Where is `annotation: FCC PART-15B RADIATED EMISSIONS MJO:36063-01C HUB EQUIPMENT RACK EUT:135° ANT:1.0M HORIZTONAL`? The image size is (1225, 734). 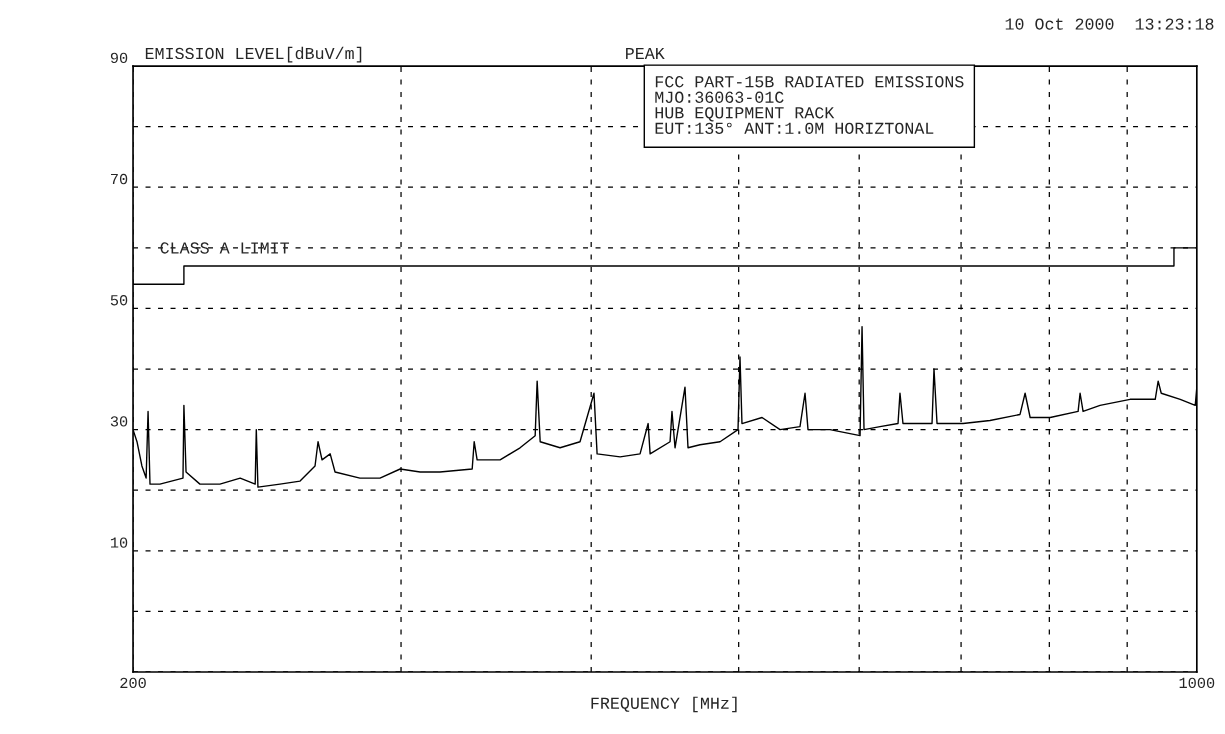 annotation: FCC PART-15B RADIATED EMISSIONS MJO:36063-01C HUB EQUIPMENT RACK EUT:135° ANT:1.0M HORIZTONAL is located at coordinates (809, 105).